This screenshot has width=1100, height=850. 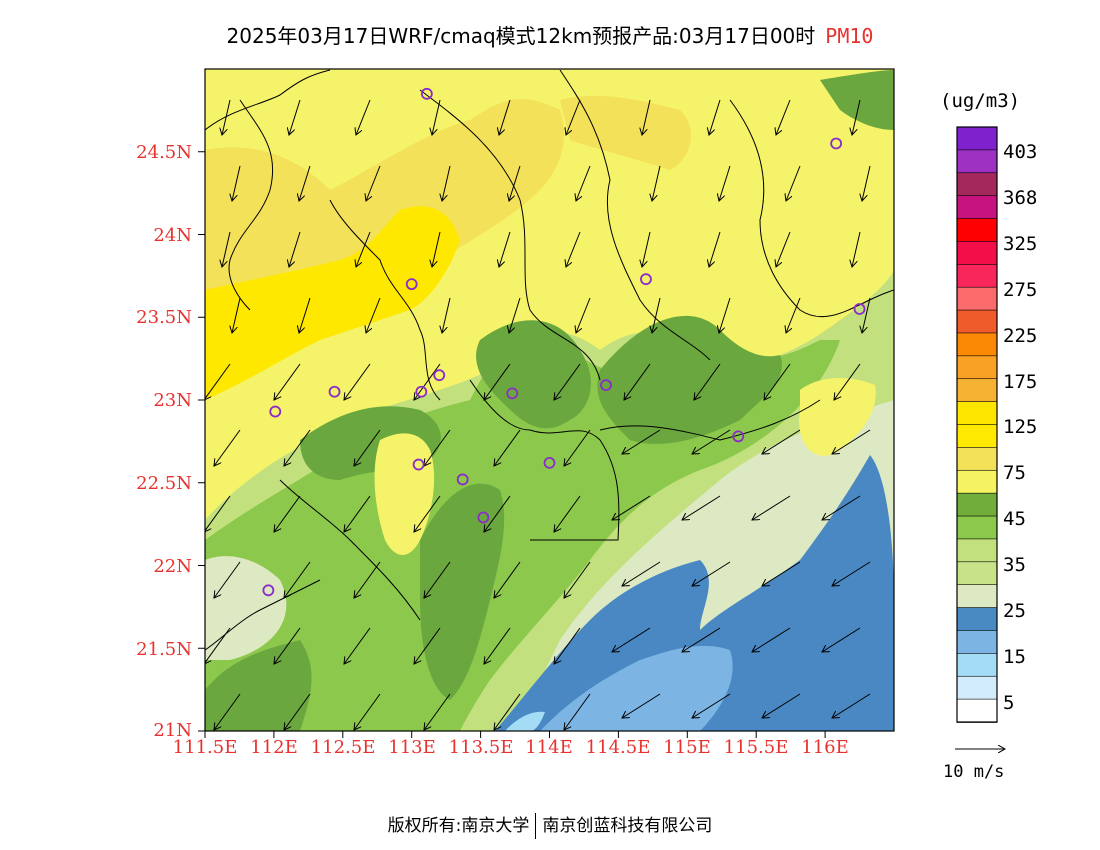 What do you see at coordinates (258, 685) in the screenshot?
I see `field-patch-dark-green-sw` at bounding box center [258, 685].